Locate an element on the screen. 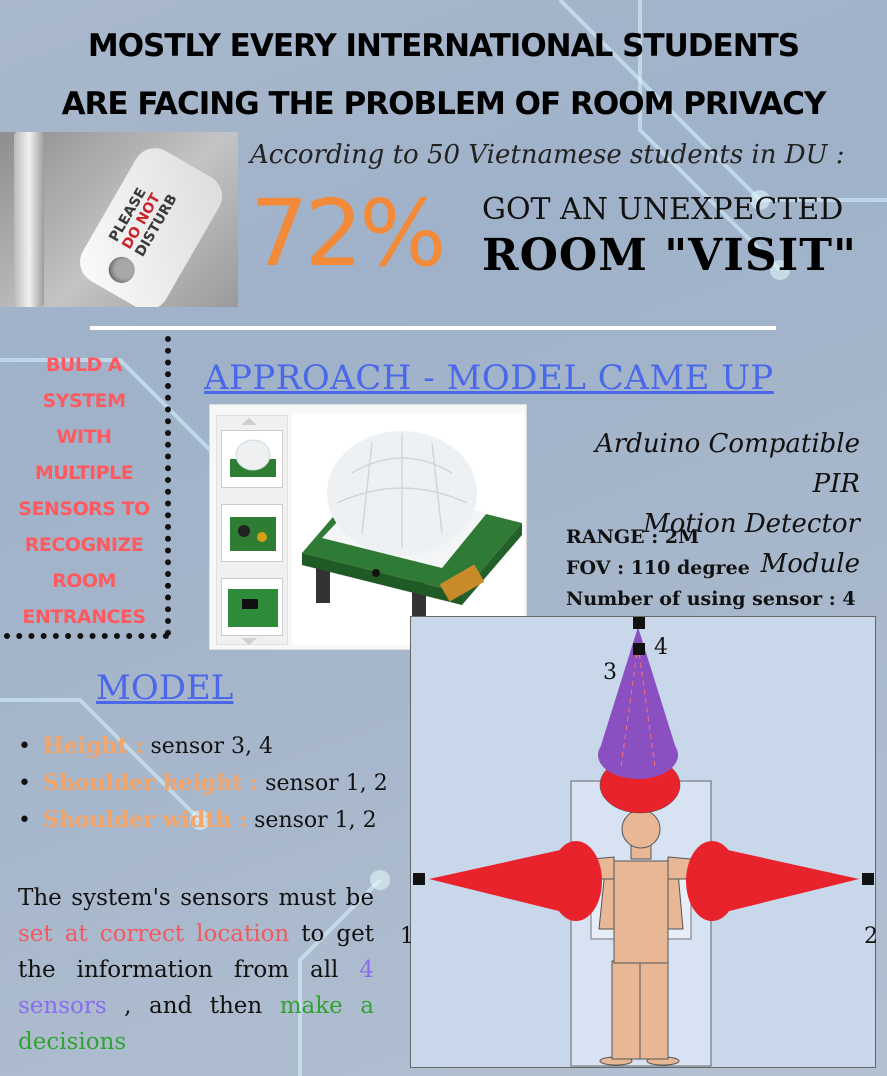 This screenshot has width=887, height=1076. dotted-divider-vertical is located at coordinates (168, 486).